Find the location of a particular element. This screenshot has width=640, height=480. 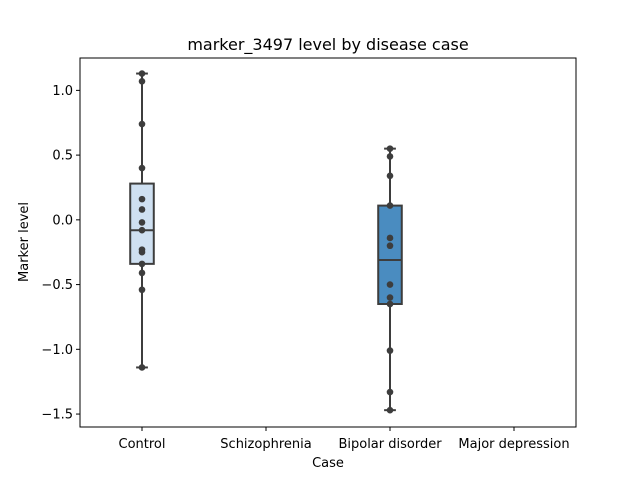

x-tick-label: Major depression is located at coordinates (513, 444).